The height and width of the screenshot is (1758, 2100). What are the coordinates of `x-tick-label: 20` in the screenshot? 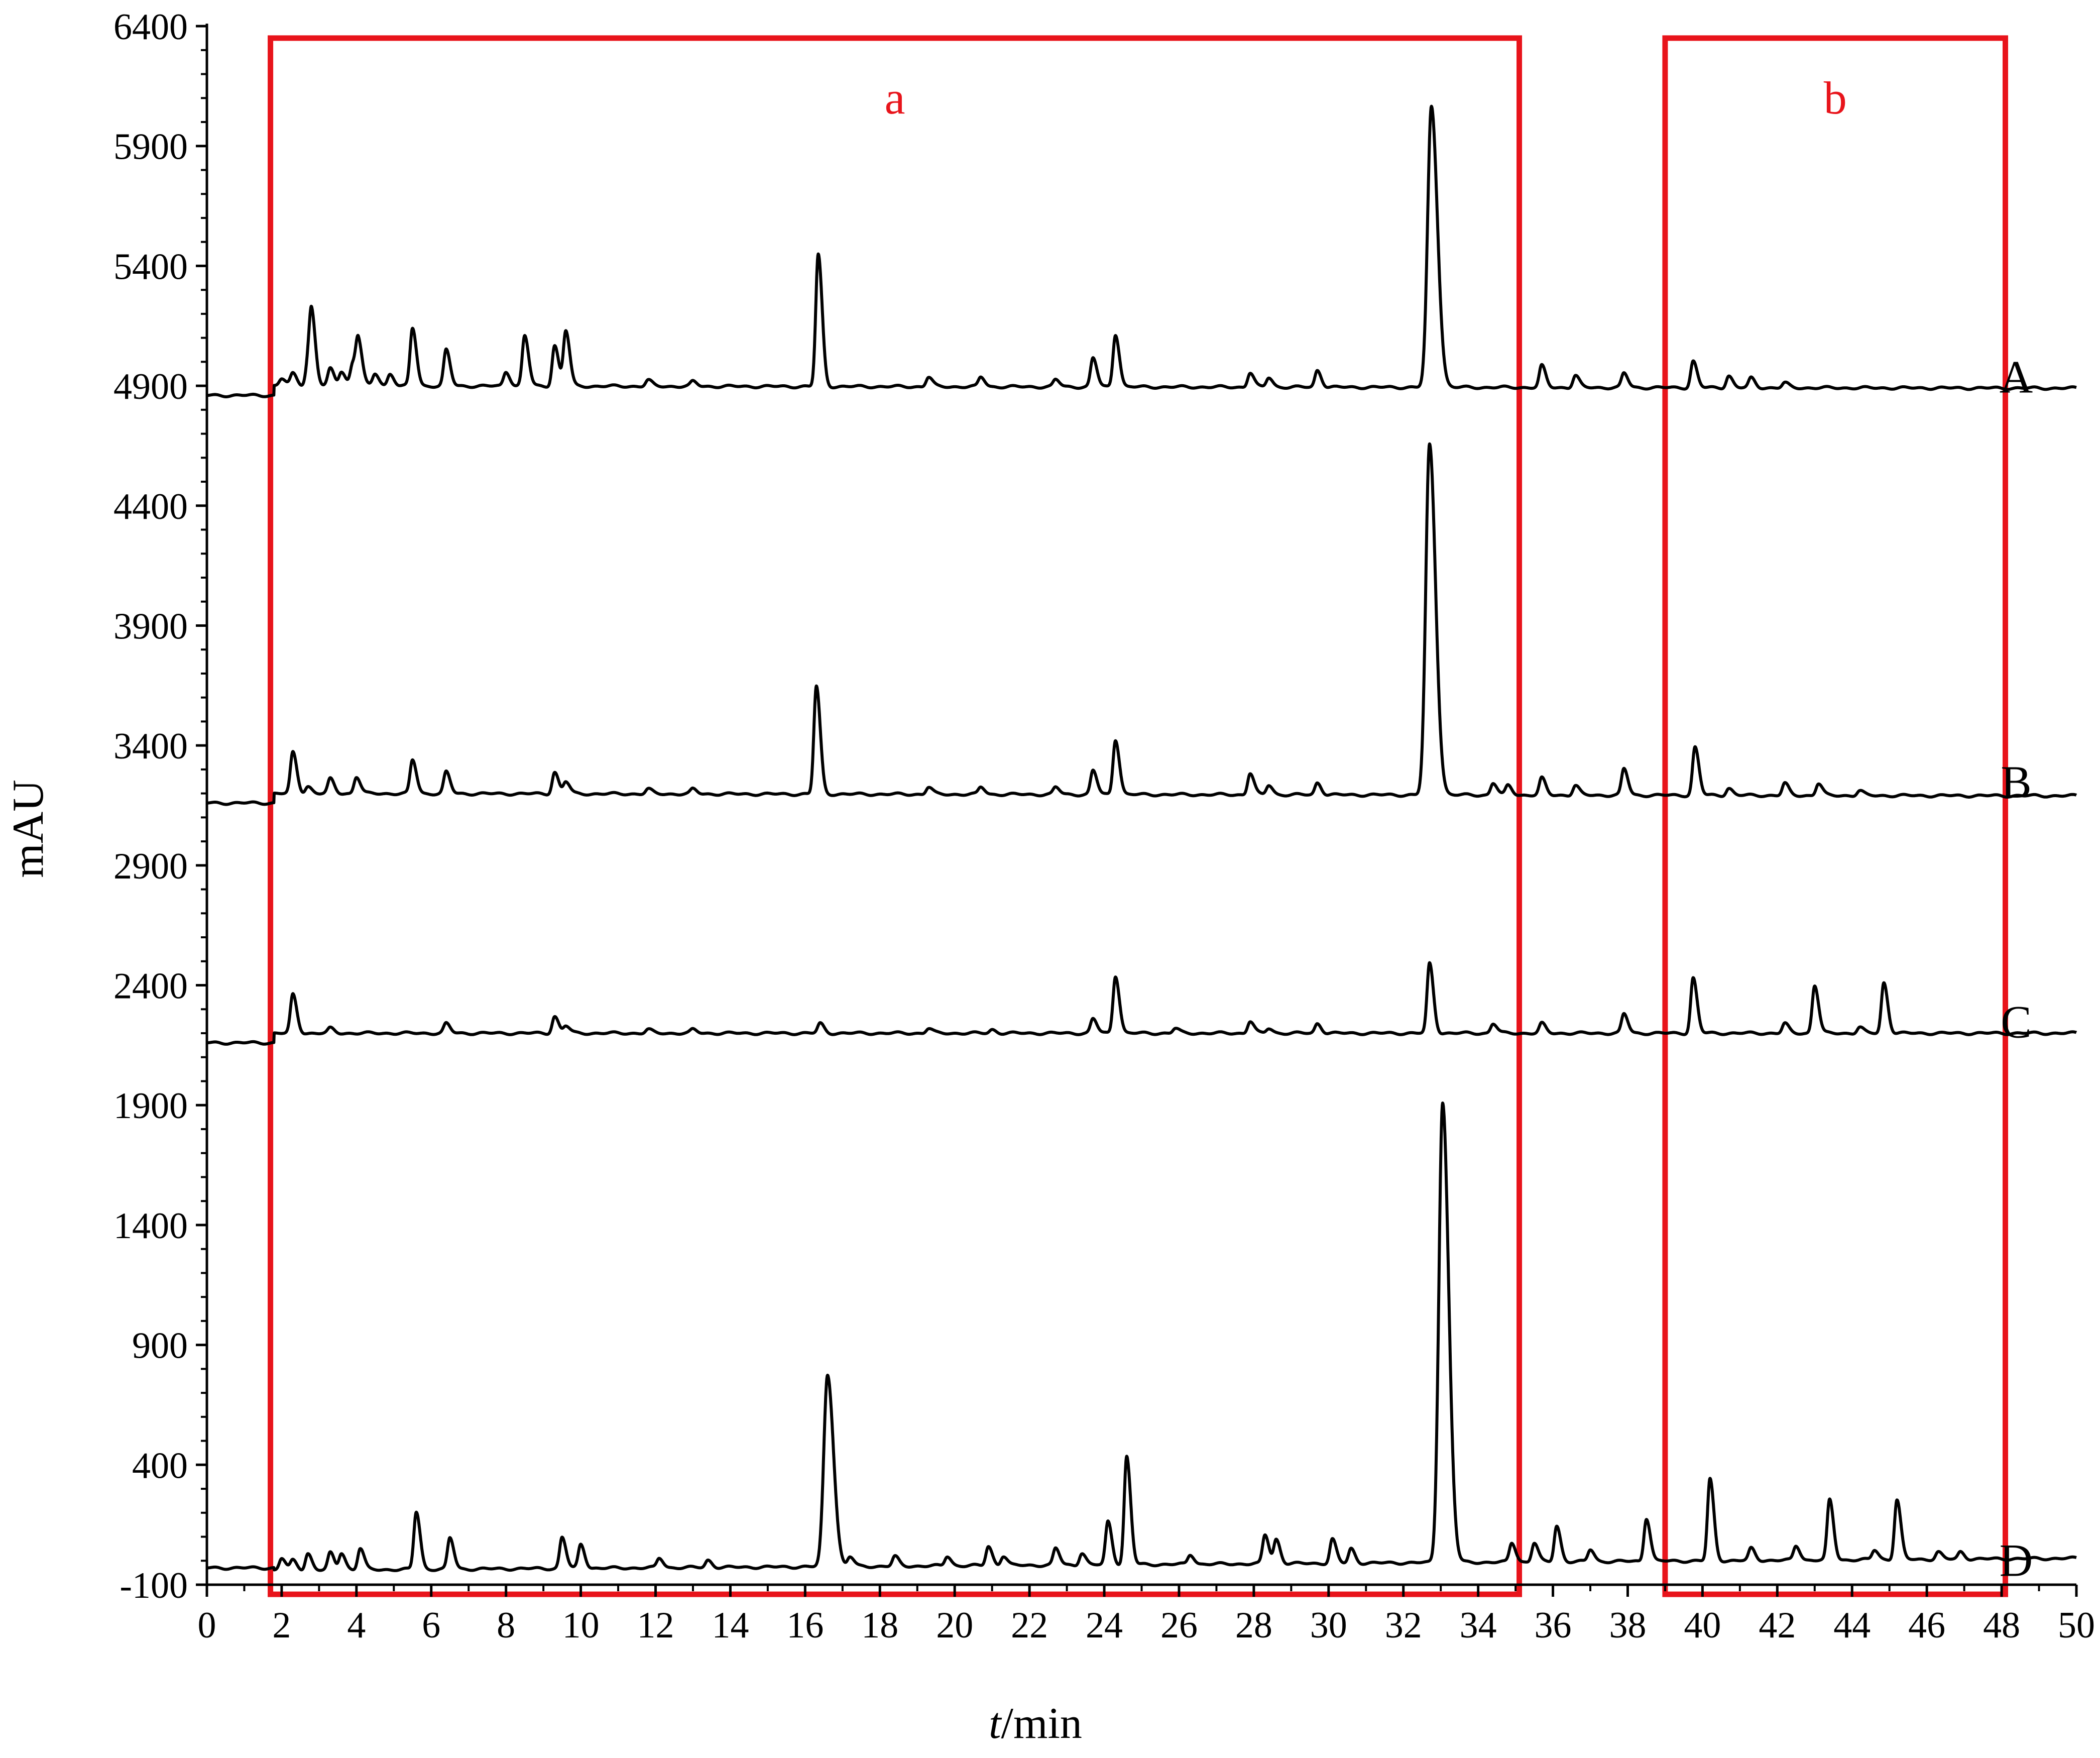 It's located at (955, 1626).